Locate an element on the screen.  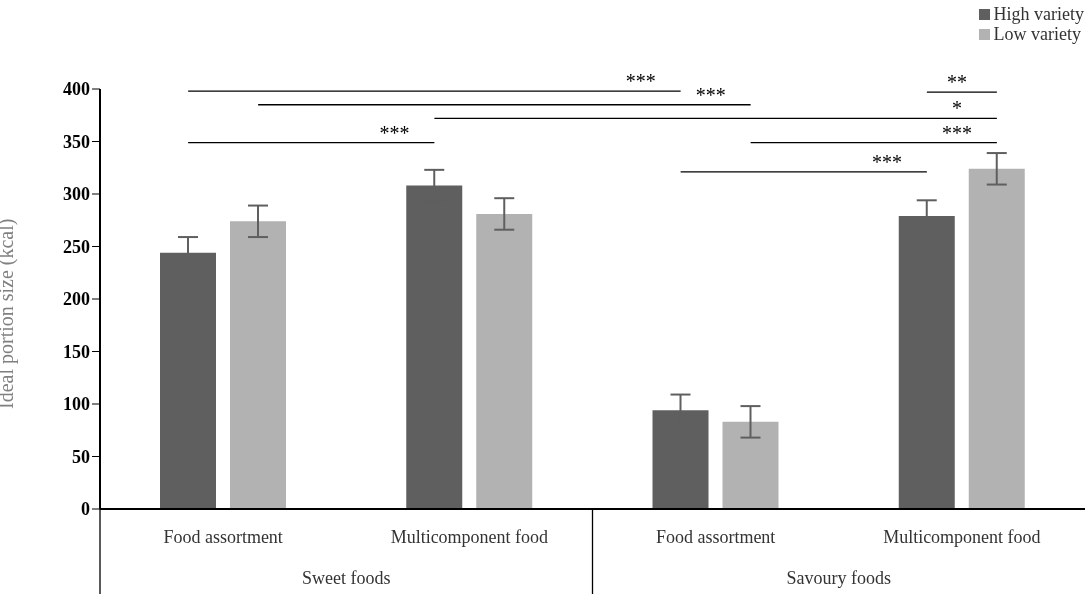
annotation: ** is located at coordinates (956, 82).